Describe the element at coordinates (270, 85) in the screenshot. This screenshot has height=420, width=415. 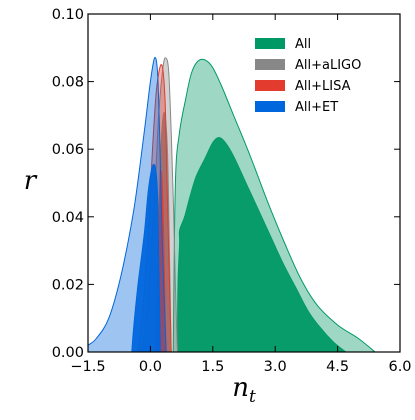
I see `legend-swatch-all-lisa` at that location.